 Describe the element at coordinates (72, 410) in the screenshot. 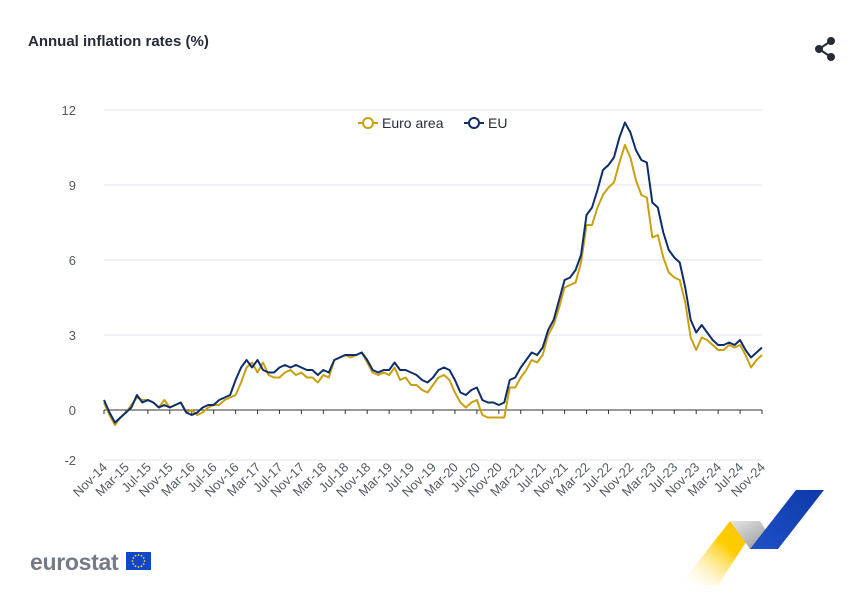

I see `y-tick-label: 0` at that location.